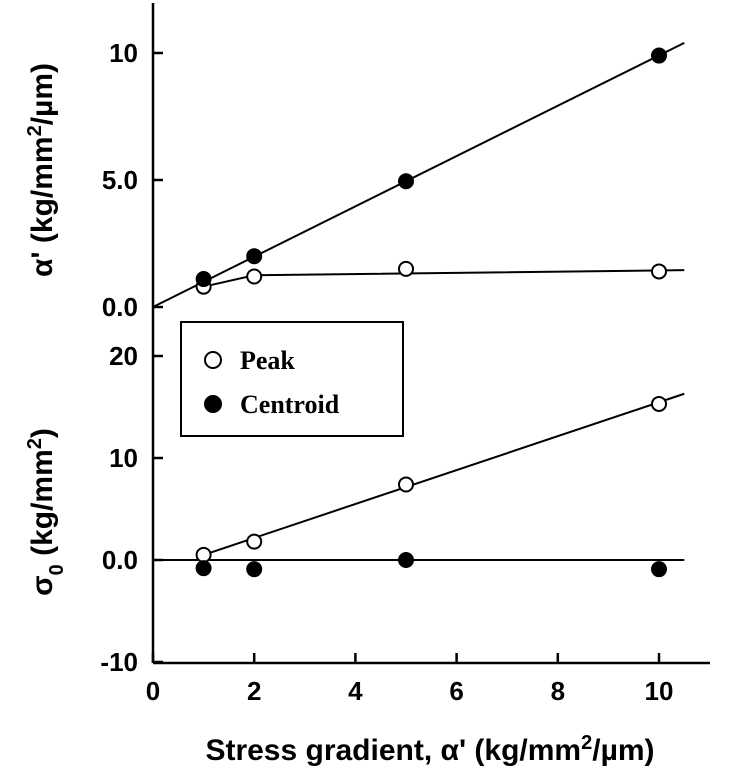  Describe the element at coordinates (119, 662) in the screenshot. I see `y-tick-label: -10` at that location.